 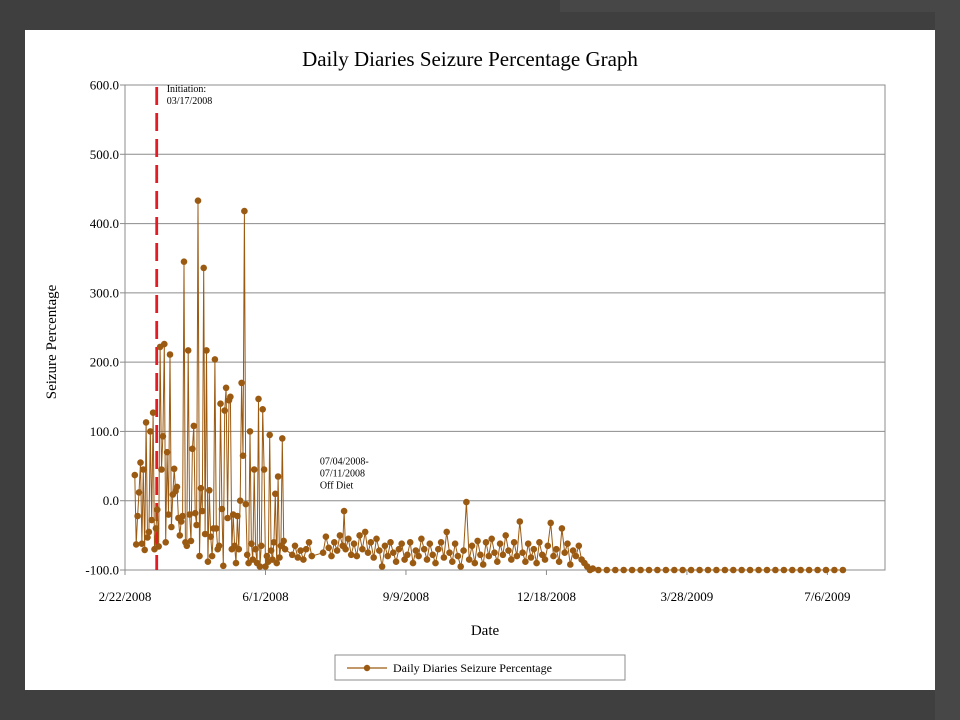 What do you see at coordinates (546, 596) in the screenshot?
I see `x-tick-label: 12/18/2008` at bounding box center [546, 596].